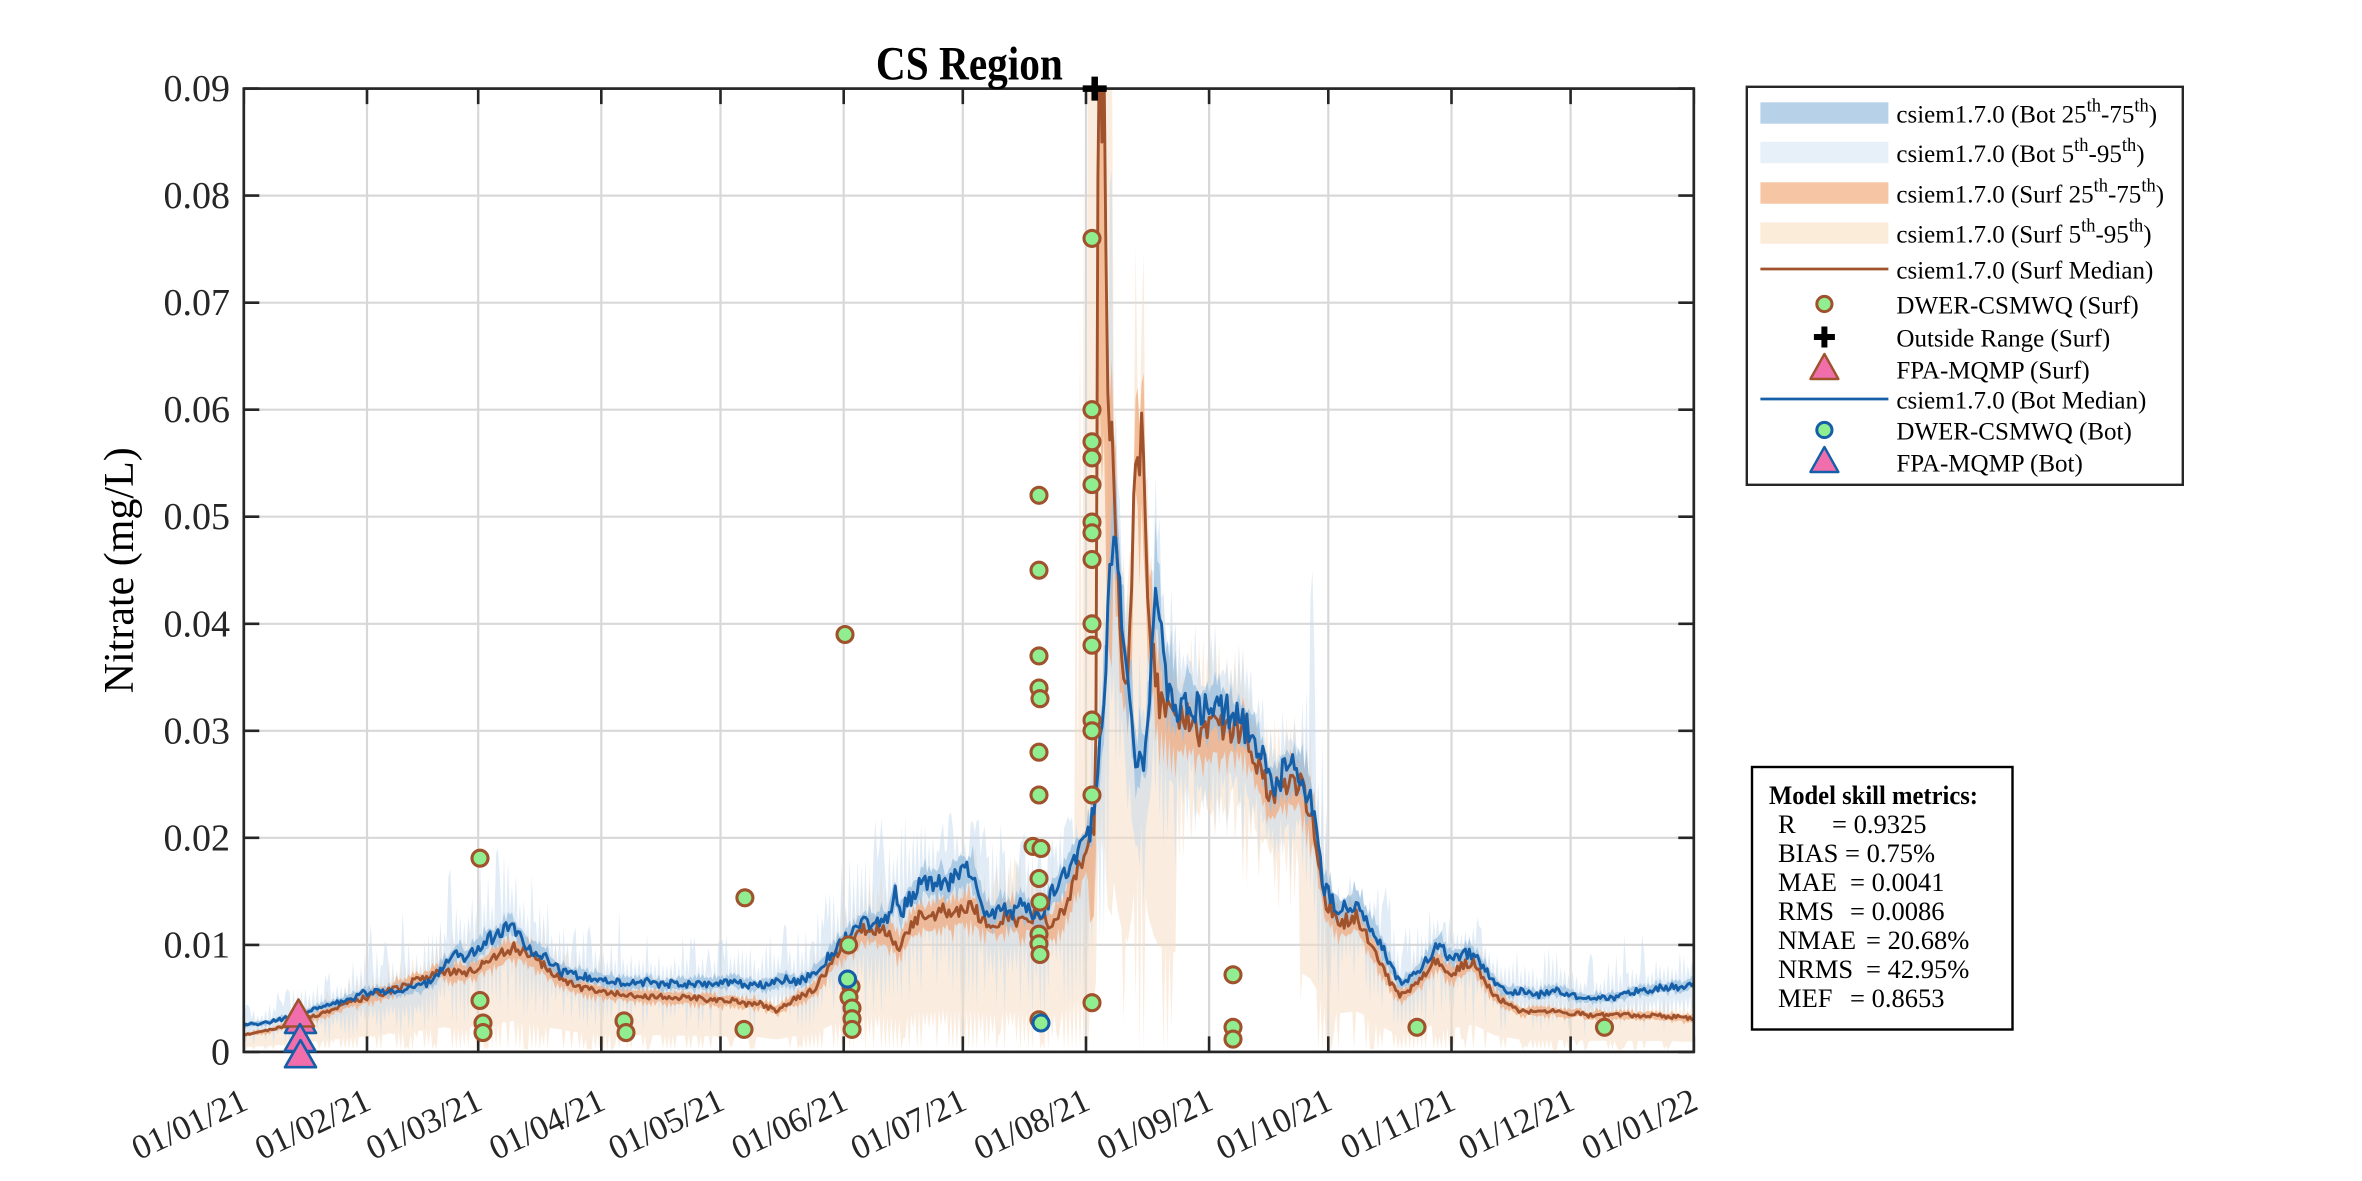 Image resolution: width=2362 pixels, height=1181 pixels. What do you see at coordinates (1873, 969) in the screenshot?
I see `svg-text:NRMS= 42.95%: NRMS = 42.95%` at bounding box center [1873, 969].